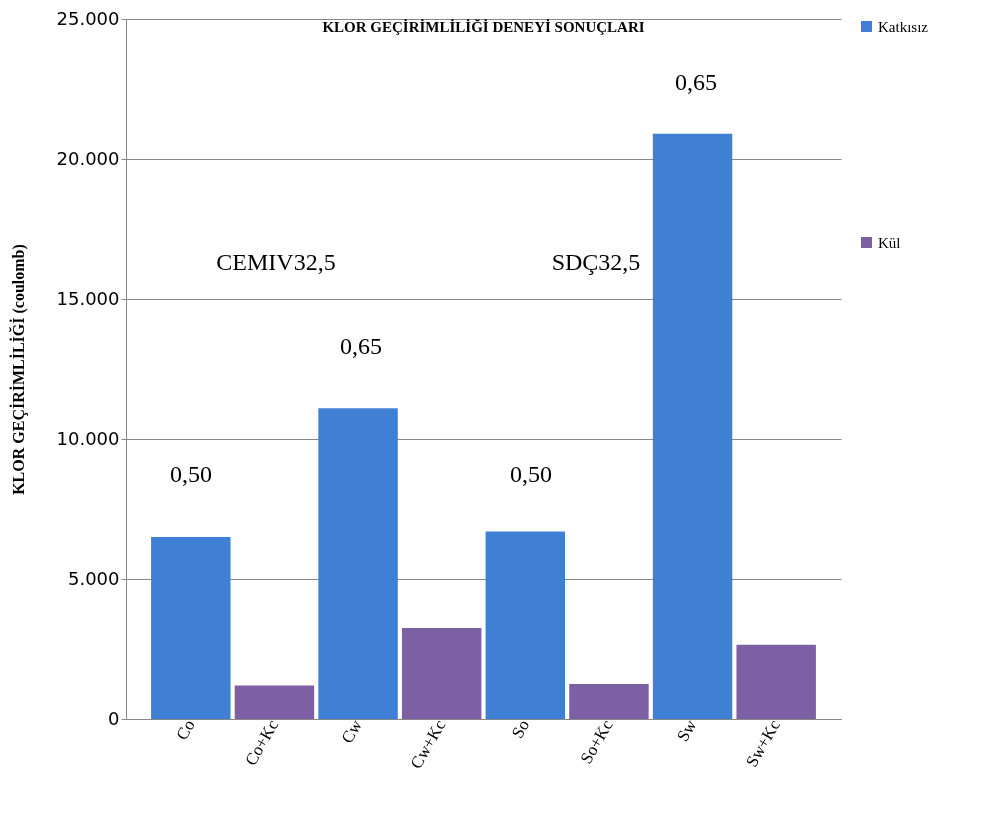 Image resolution: width=1006 pixels, height=839 pixels. Describe the element at coordinates (520, 729) in the screenshot. I see `x-tick-label: So` at that location.